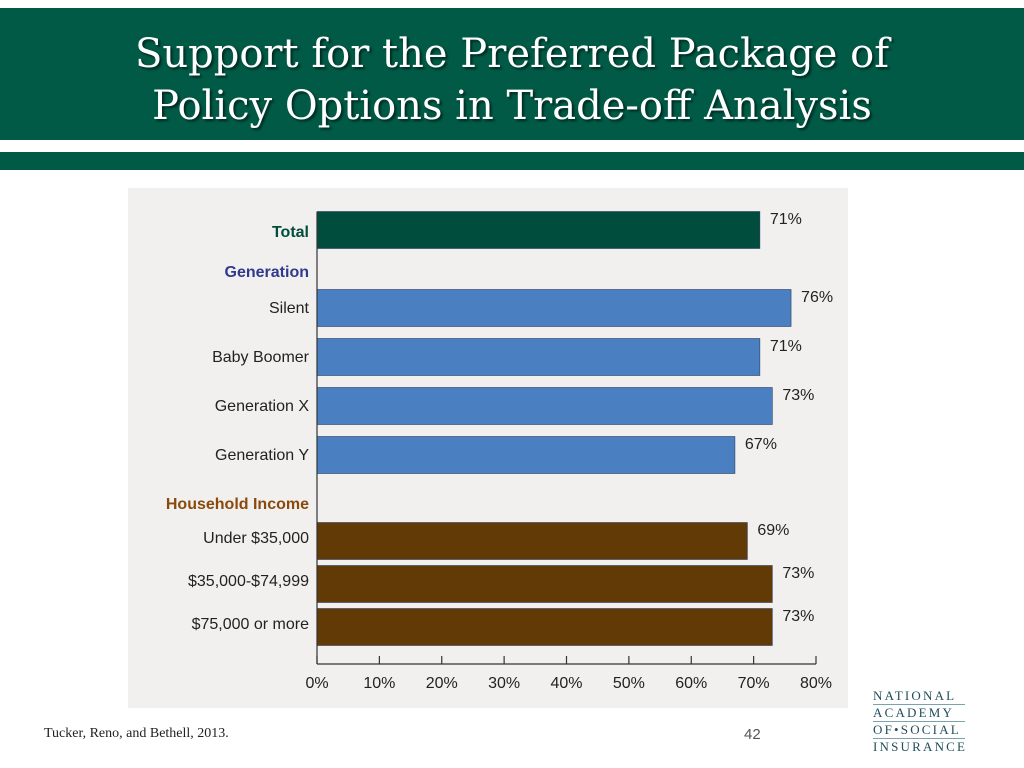 Image resolution: width=1024 pixels, height=768 pixels. What do you see at coordinates (256, 538) in the screenshot?
I see `category-label-under-35-000: Under $35,000` at bounding box center [256, 538].